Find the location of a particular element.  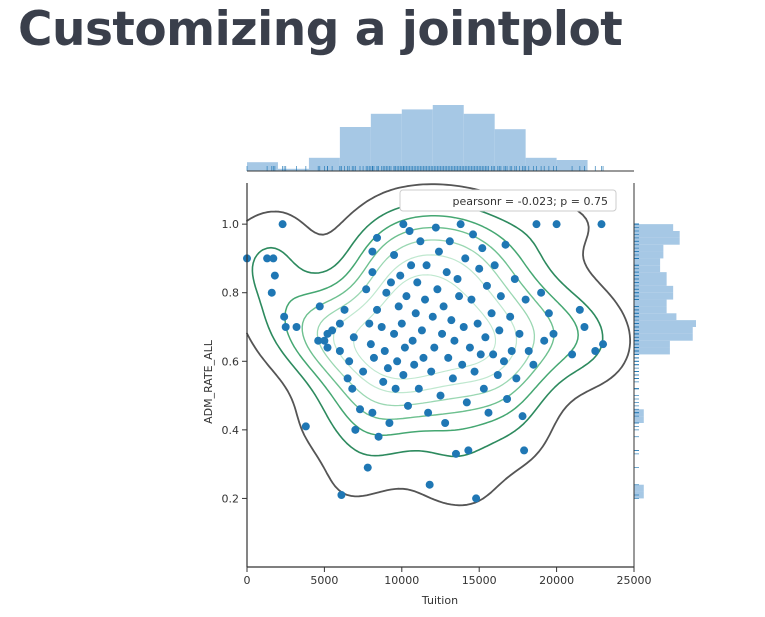

y-tick-label: 0.8 is located at coordinates (231, 293).